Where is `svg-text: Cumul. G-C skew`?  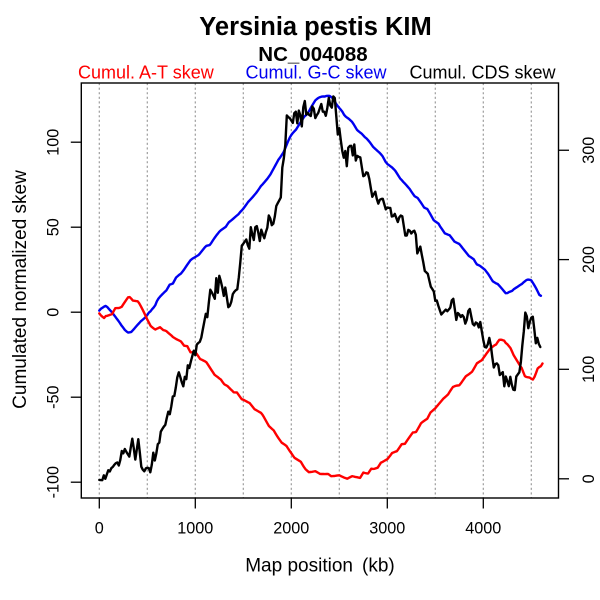 svg-text: Cumul. G-C skew is located at coordinates (316, 73).